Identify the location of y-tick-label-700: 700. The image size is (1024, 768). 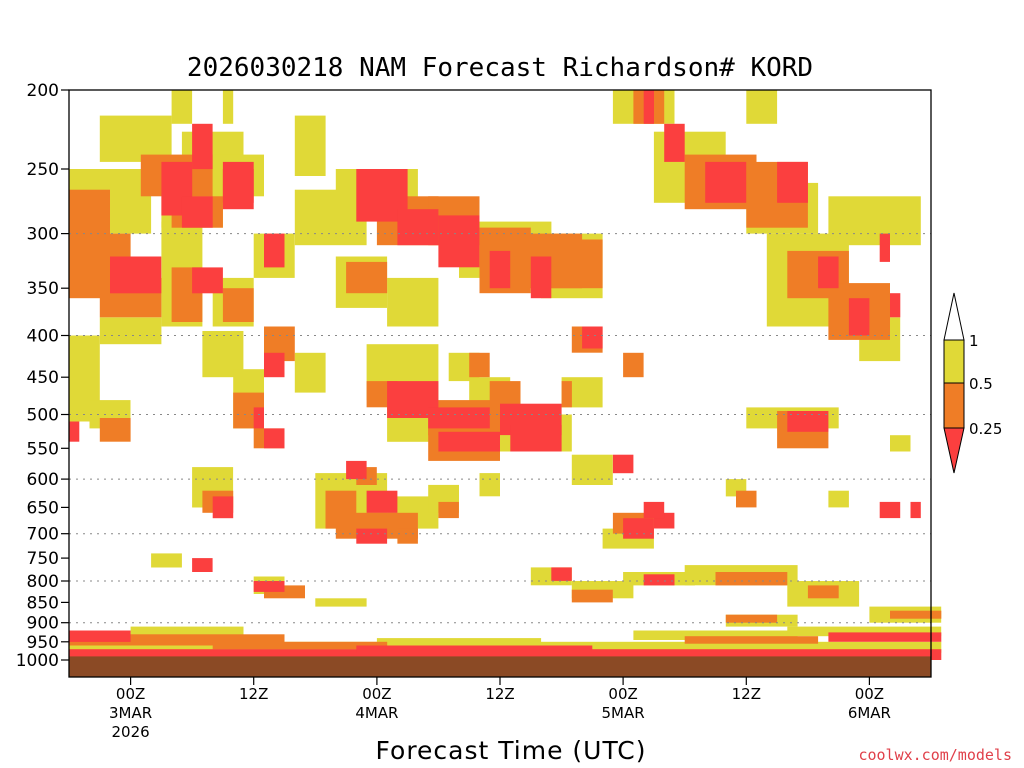
(43, 535).